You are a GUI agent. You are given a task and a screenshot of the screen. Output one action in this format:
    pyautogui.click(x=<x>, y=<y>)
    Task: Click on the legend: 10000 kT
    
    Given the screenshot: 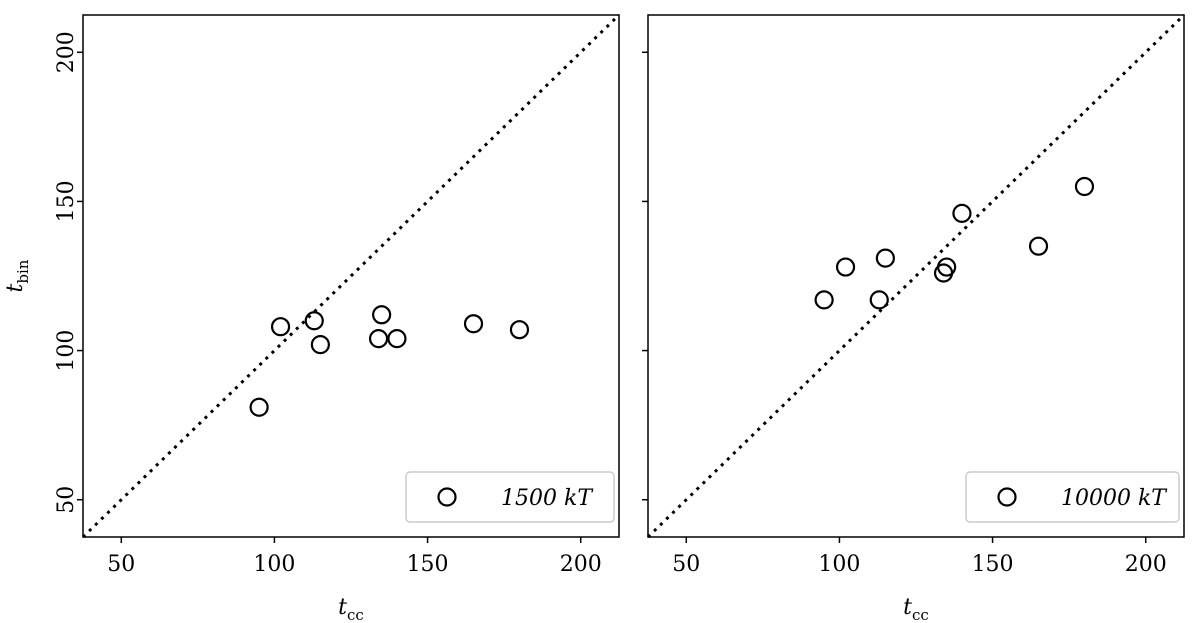 What is the action you would take?
    pyautogui.click(x=1072, y=497)
    